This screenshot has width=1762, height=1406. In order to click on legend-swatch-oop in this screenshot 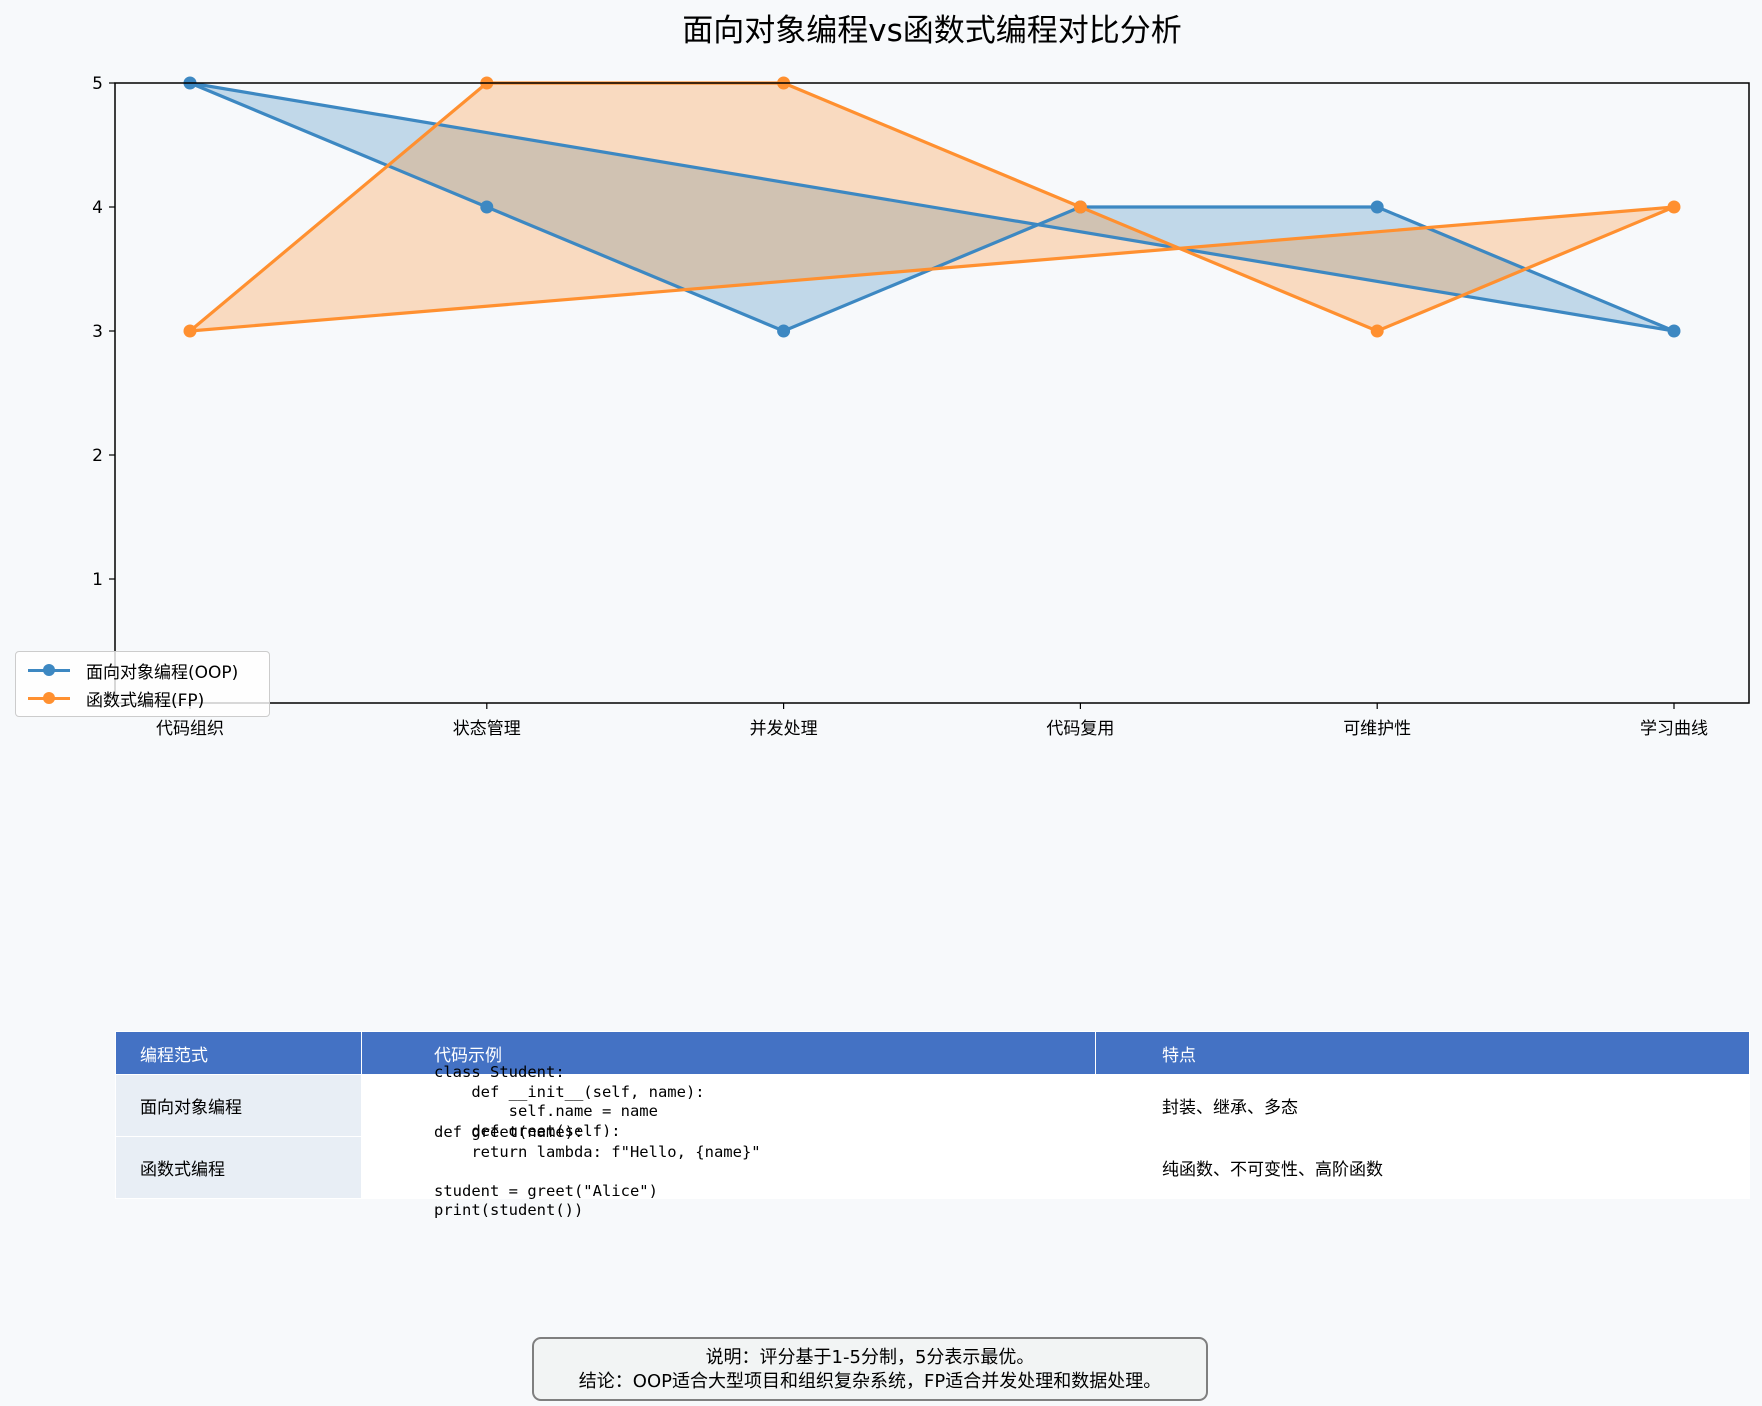, I will do `click(49, 670)`.